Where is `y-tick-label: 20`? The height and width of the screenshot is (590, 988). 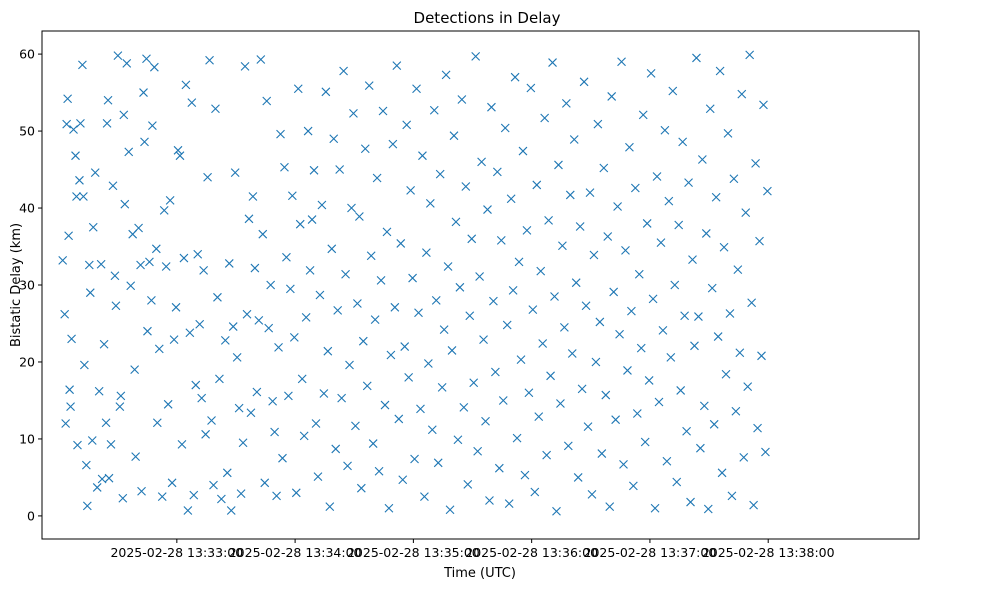
y-tick-label: 20 is located at coordinates (27, 361).